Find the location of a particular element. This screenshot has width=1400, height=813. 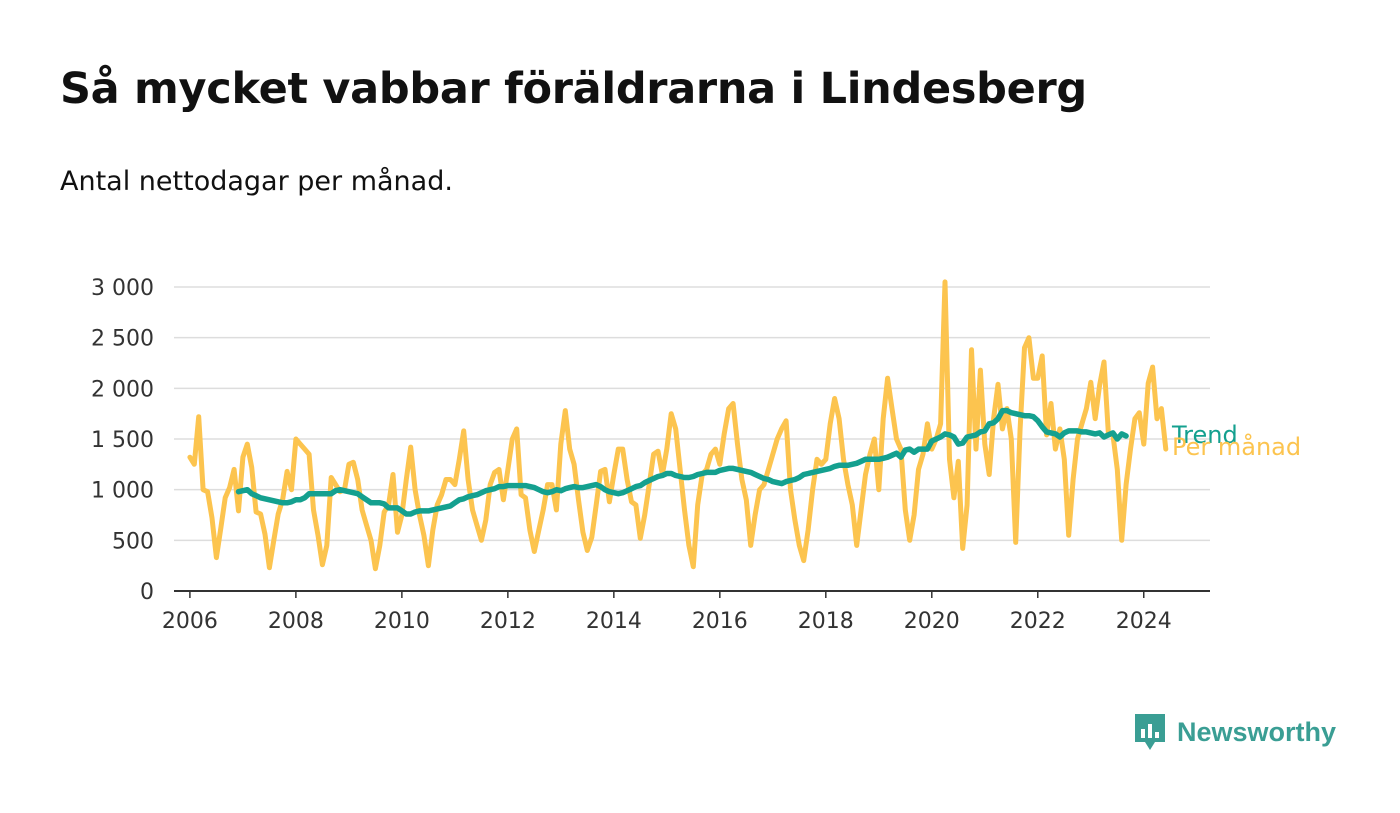

y-tick-label: 2 500 is located at coordinates (122, 339).